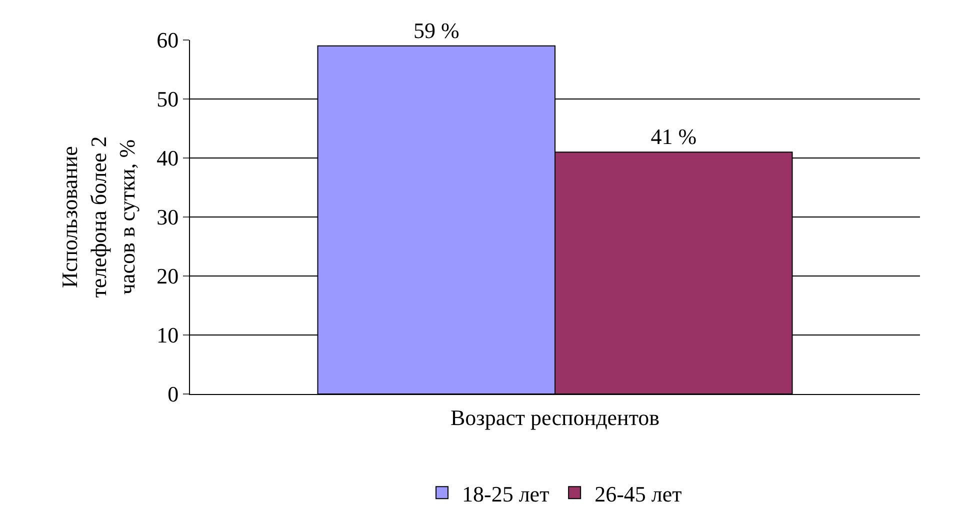 The width and height of the screenshot is (980, 526). I want to click on y-tick-label: 50, so click(167, 99).